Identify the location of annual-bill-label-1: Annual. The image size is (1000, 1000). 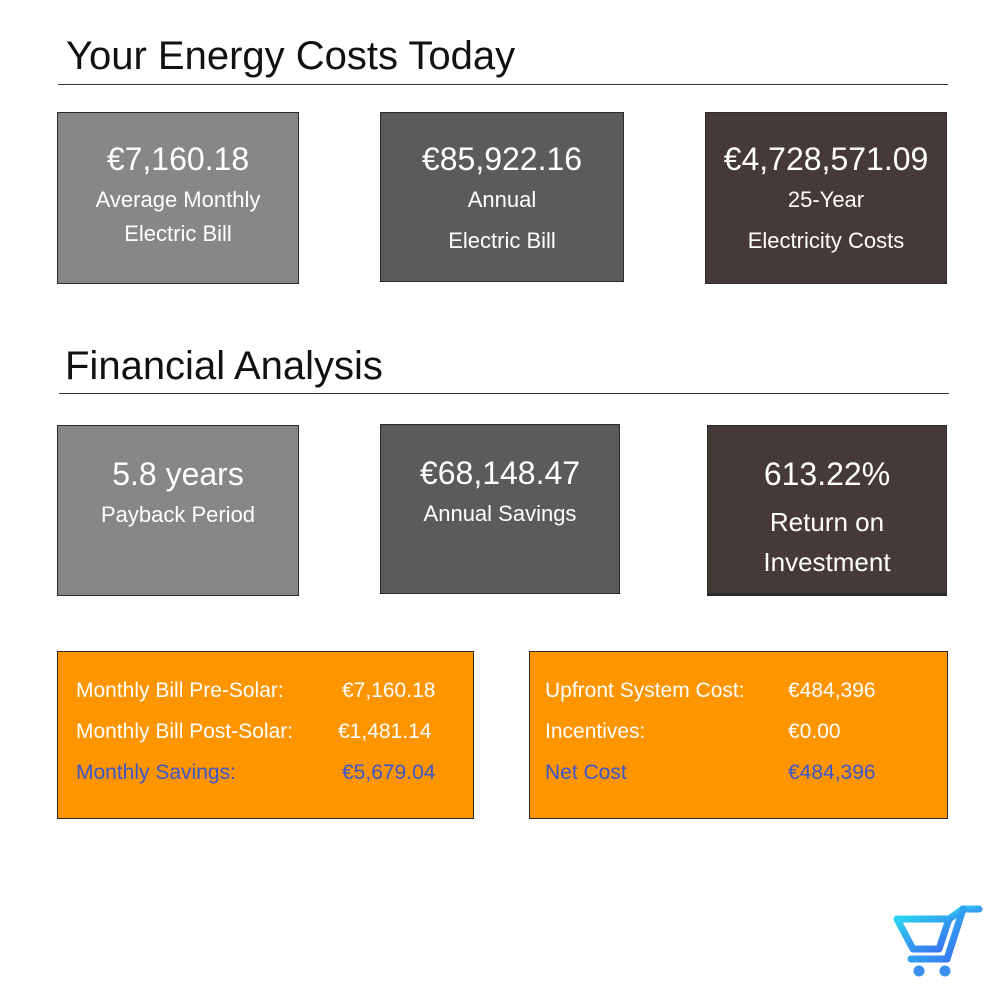
(502, 199).